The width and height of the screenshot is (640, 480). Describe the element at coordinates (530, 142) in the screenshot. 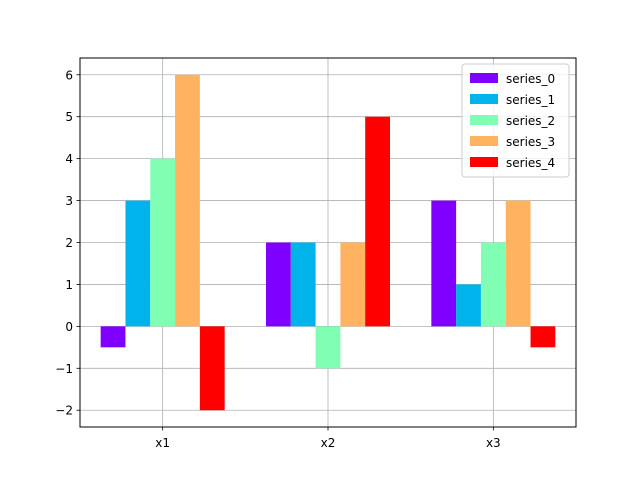

I see `legend-label-series_3: series_3` at that location.